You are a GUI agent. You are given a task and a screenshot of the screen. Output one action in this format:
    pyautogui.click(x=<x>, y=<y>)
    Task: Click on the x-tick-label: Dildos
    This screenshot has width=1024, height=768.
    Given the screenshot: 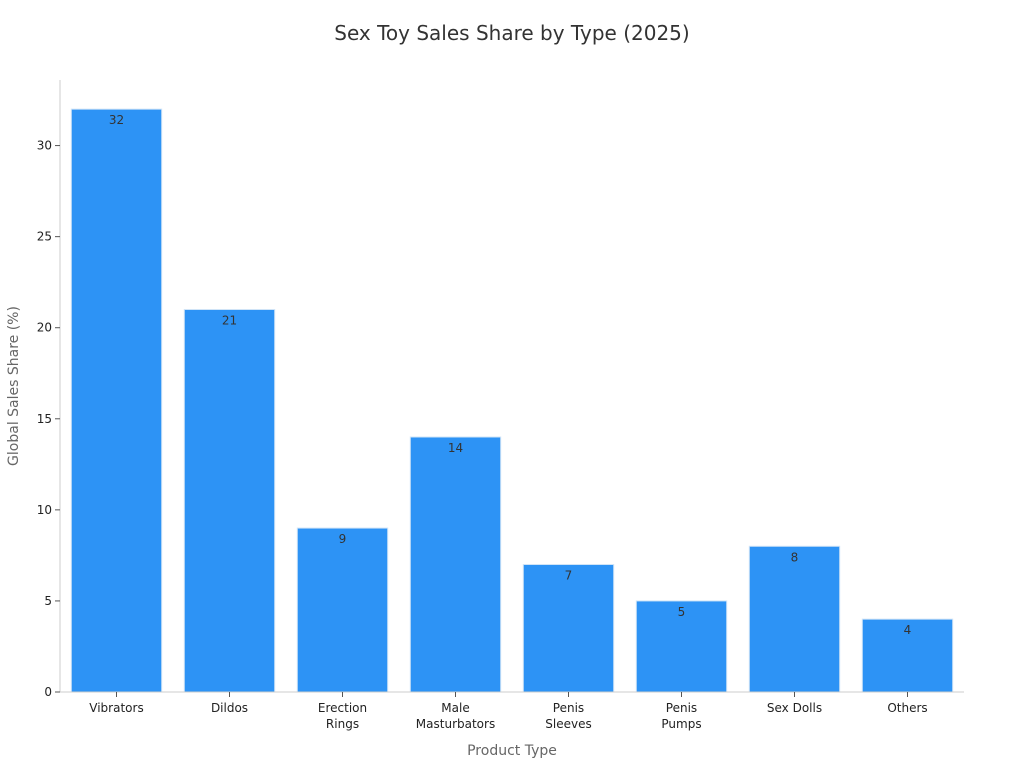 What is the action you would take?
    pyautogui.click(x=229, y=708)
    